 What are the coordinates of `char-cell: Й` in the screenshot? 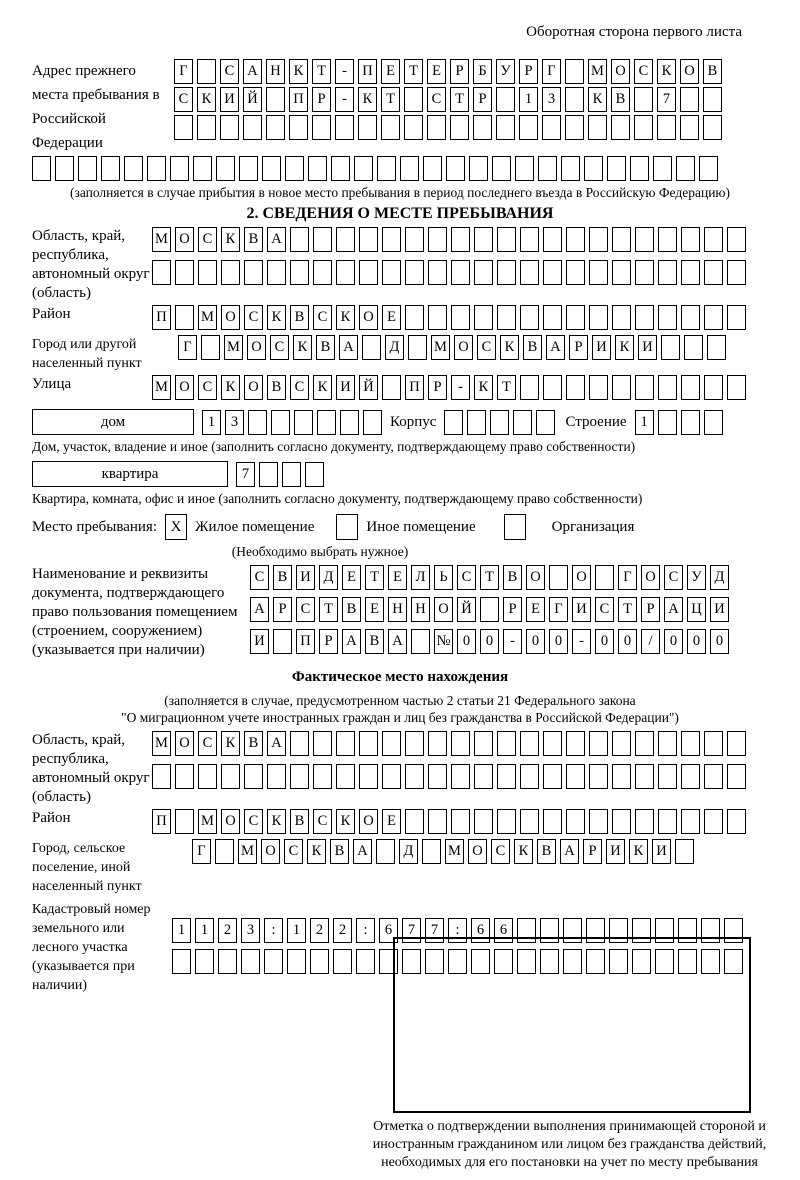 It's located at (466, 609).